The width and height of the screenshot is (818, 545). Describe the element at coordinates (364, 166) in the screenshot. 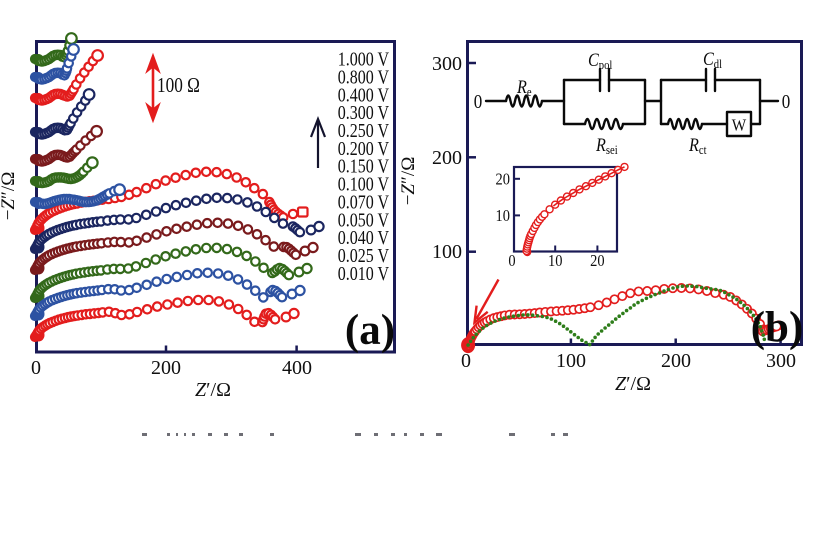

I see `svg-text: 0.150 V` at that location.